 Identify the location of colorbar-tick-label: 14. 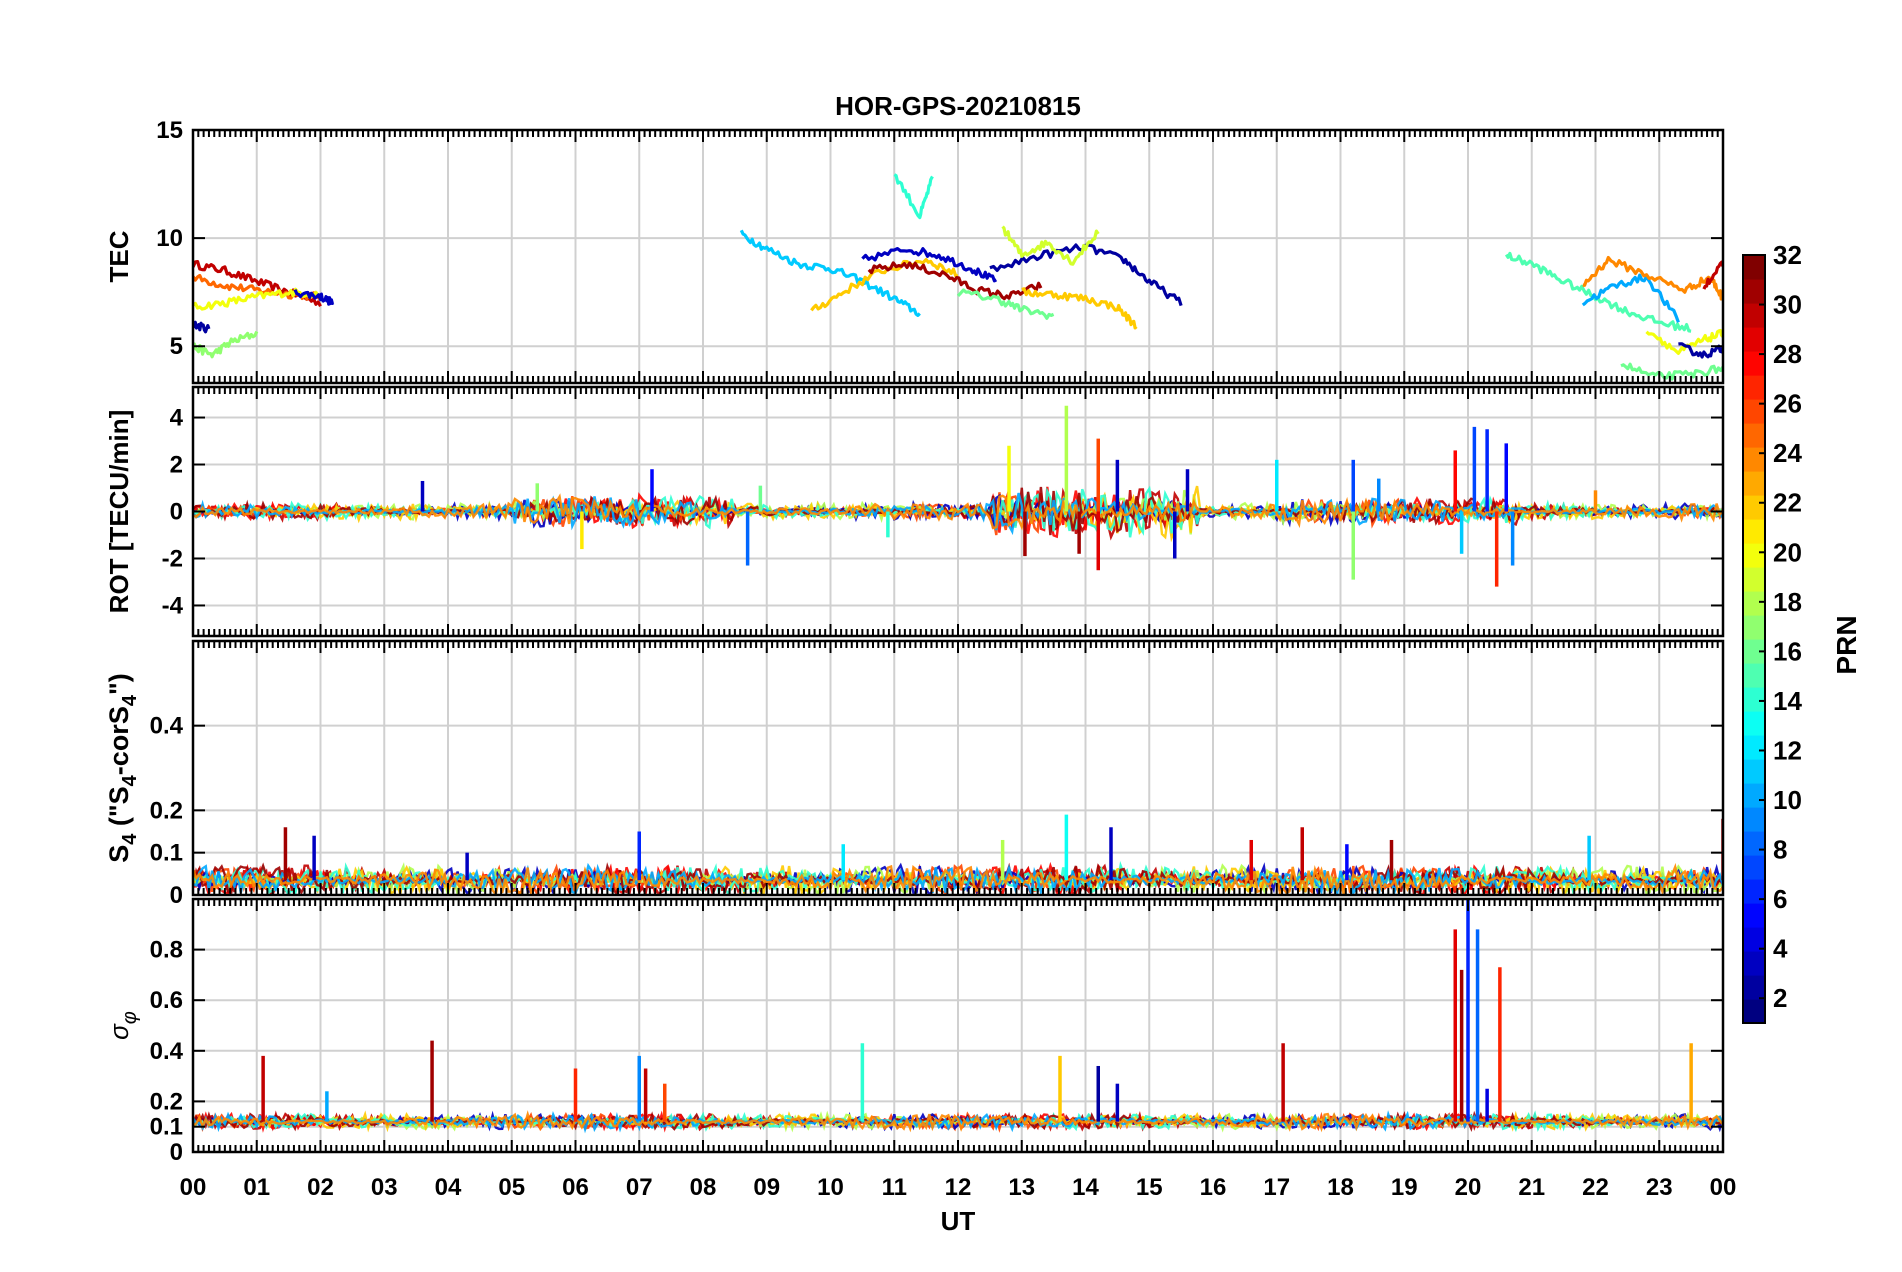
(1787, 701).